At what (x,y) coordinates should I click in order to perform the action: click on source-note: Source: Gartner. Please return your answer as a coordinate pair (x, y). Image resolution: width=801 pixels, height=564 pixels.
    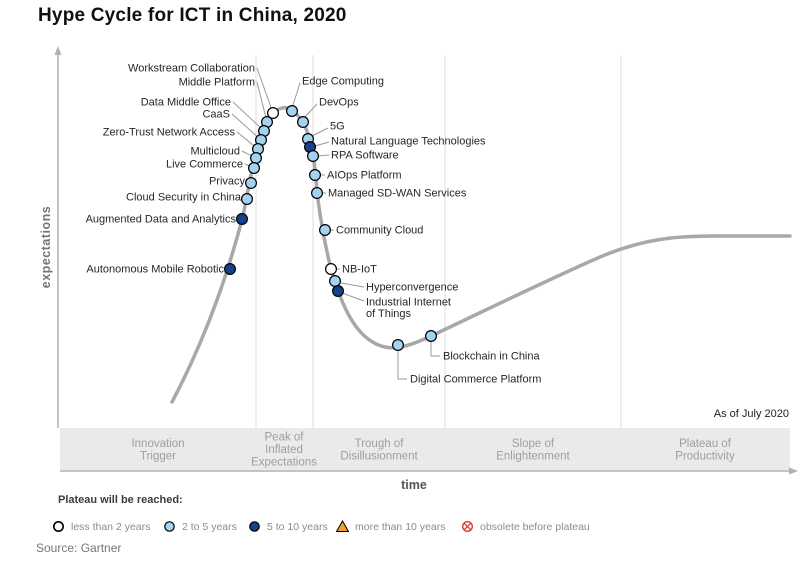
    Looking at the image, I should click on (79, 548).